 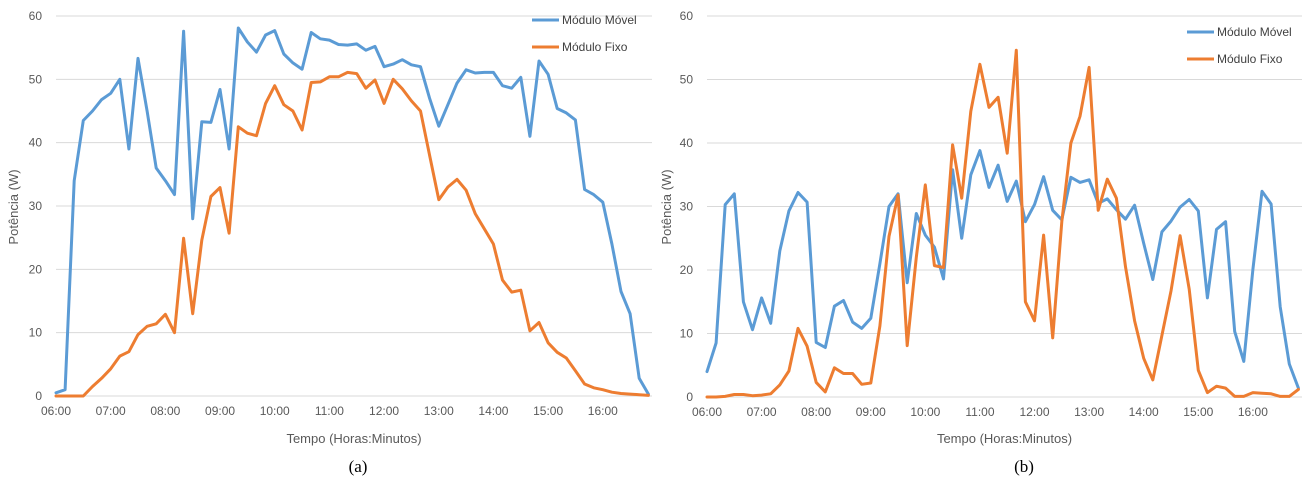 What do you see at coordinates (1024, 466) in the screenshot?
I see `figure-caption: (b)` at bounding box center [1024, 466].